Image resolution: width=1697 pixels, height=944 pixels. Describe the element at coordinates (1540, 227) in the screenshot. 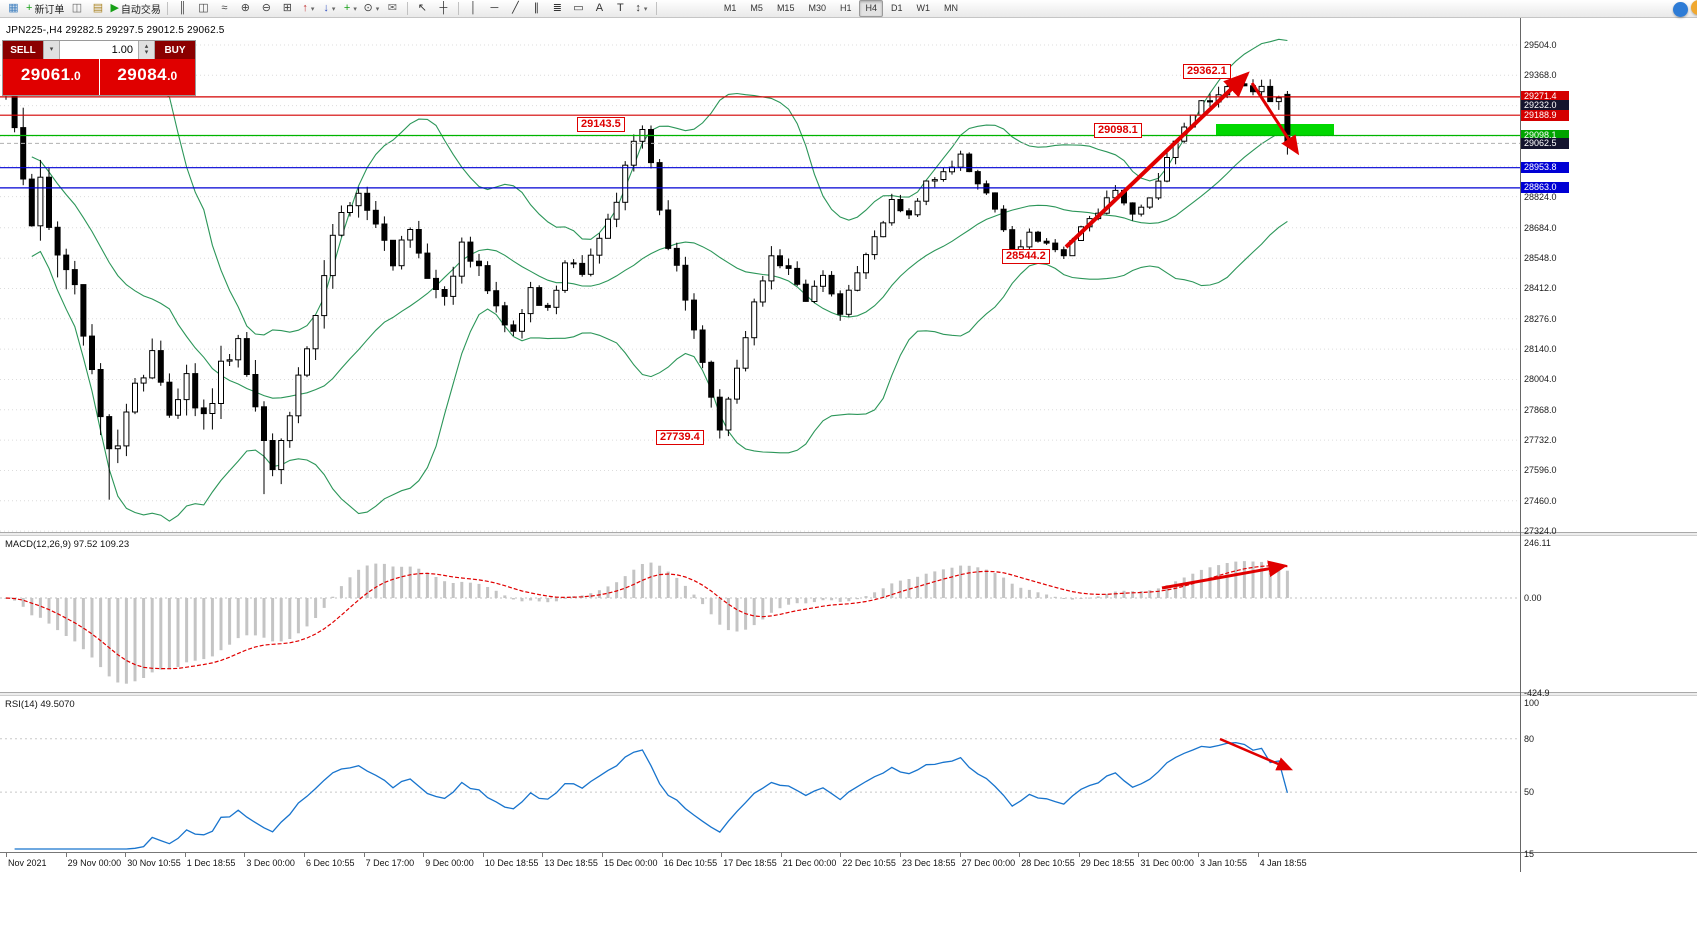

I see `price-axis-label: 28684.0` at that location.